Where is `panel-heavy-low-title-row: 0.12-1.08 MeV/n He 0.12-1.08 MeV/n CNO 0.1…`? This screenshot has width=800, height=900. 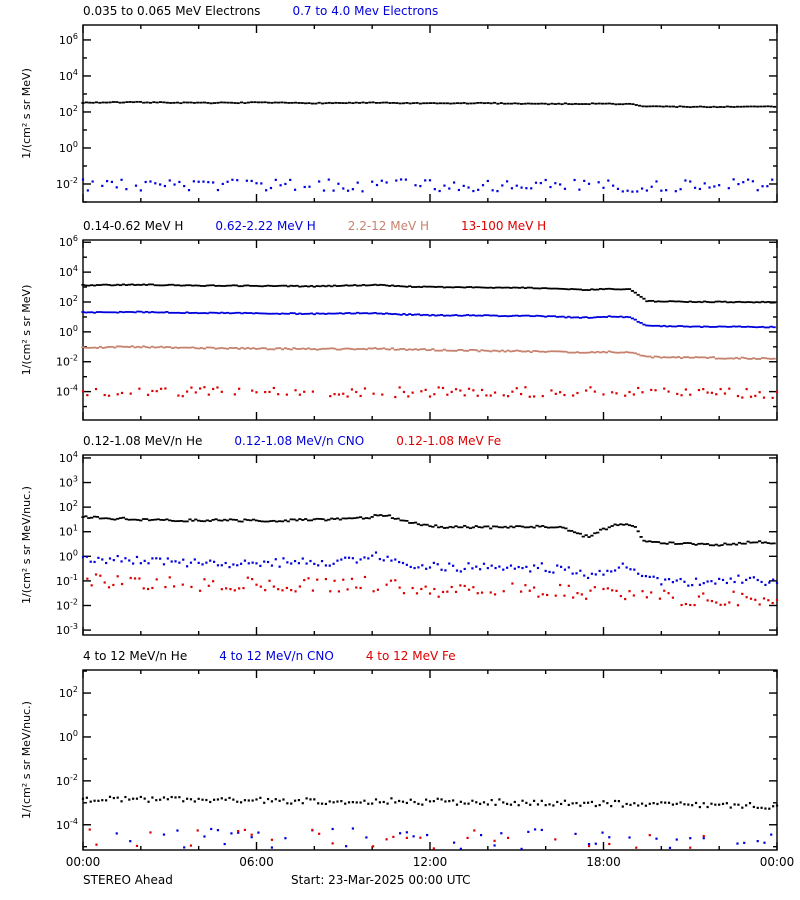 panel-heavy-low-title-row: 0.12-1.08 MeV/n He 0.12-1.08 MeV/n CNO 0.1… is located at coordinates (308, 441).